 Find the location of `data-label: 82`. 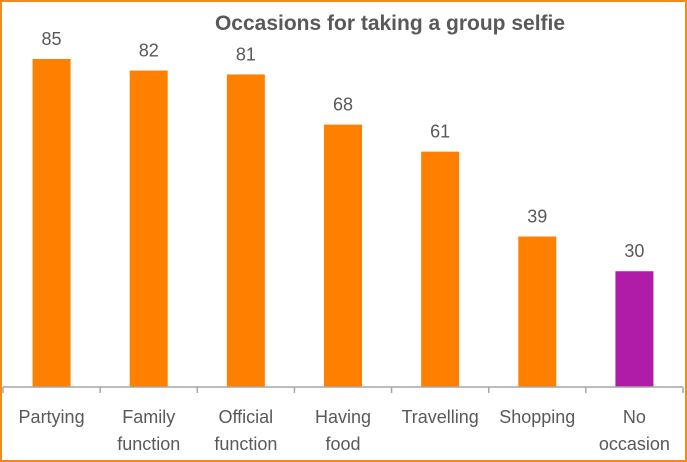

data-label: 82 is located at coordinates (149, 51).